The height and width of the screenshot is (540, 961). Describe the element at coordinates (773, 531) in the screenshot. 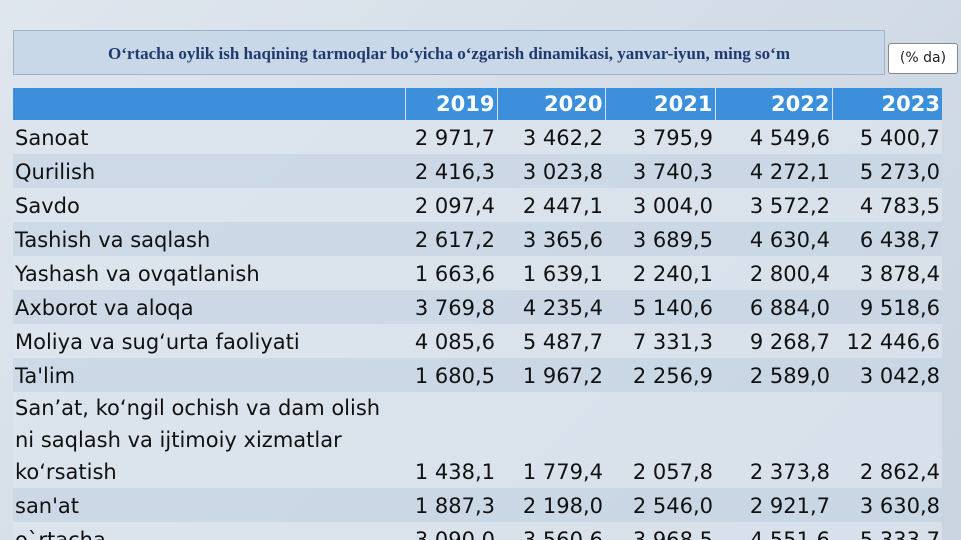

I see `value-cell: 4 551,6` at that location.